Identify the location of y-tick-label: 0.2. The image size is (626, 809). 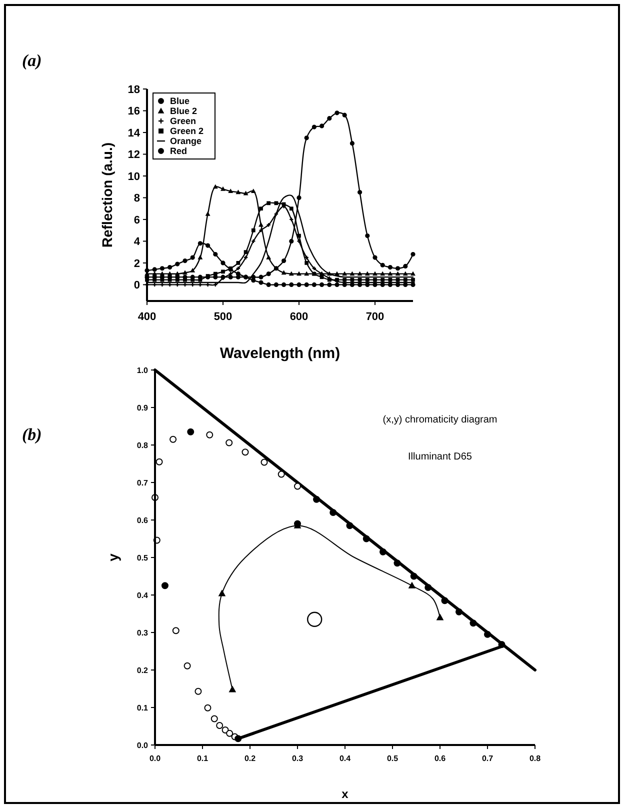
(142, 670).